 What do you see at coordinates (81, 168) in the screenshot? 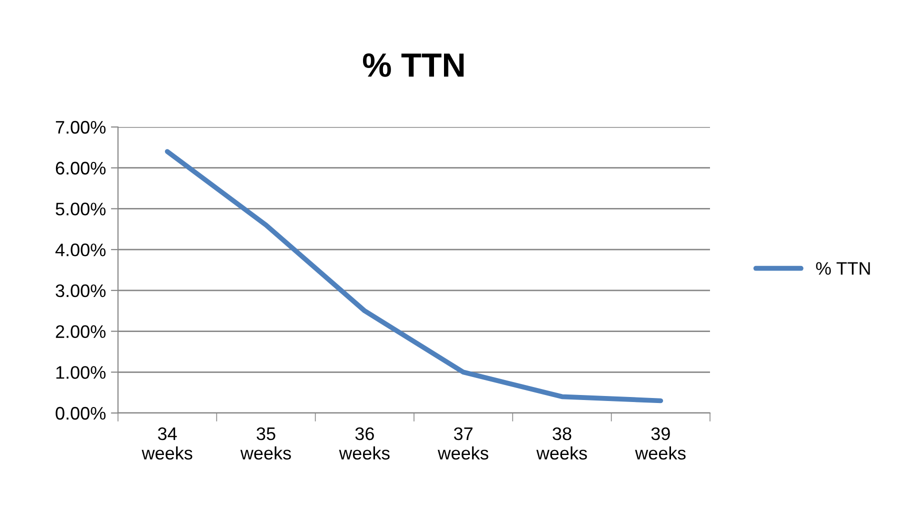
I see `y-tick-label: 6.00%` at bounding box center [81, 168].